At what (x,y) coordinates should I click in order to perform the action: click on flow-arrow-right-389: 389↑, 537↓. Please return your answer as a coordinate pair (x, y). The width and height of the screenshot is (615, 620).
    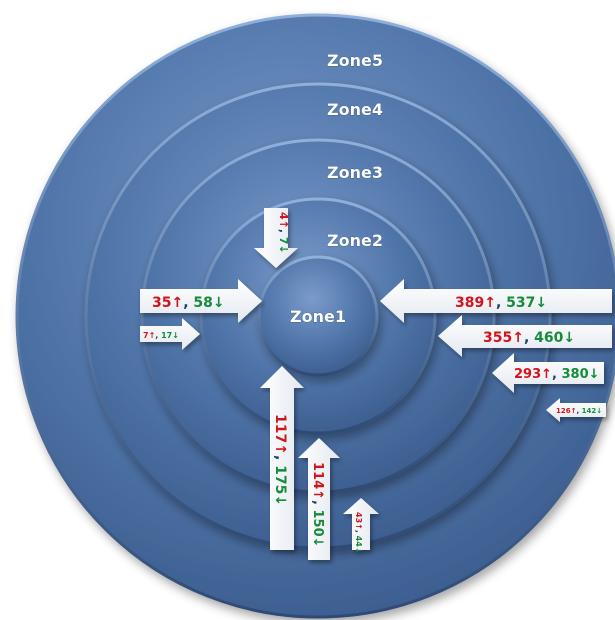
    Looking at the image, I should click on (496, 301).